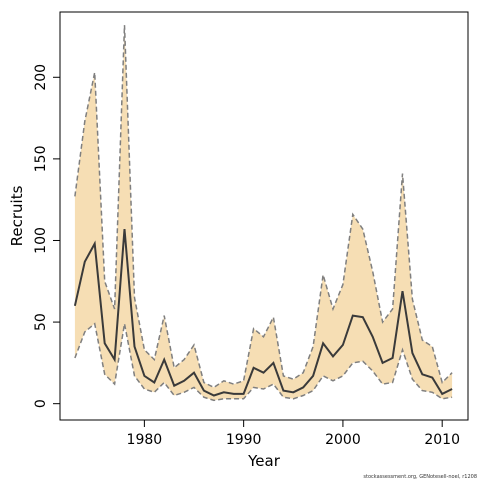 This screenshot has width=480, height=480. I want to click on y-tick-label: 100, so click(41, 240).